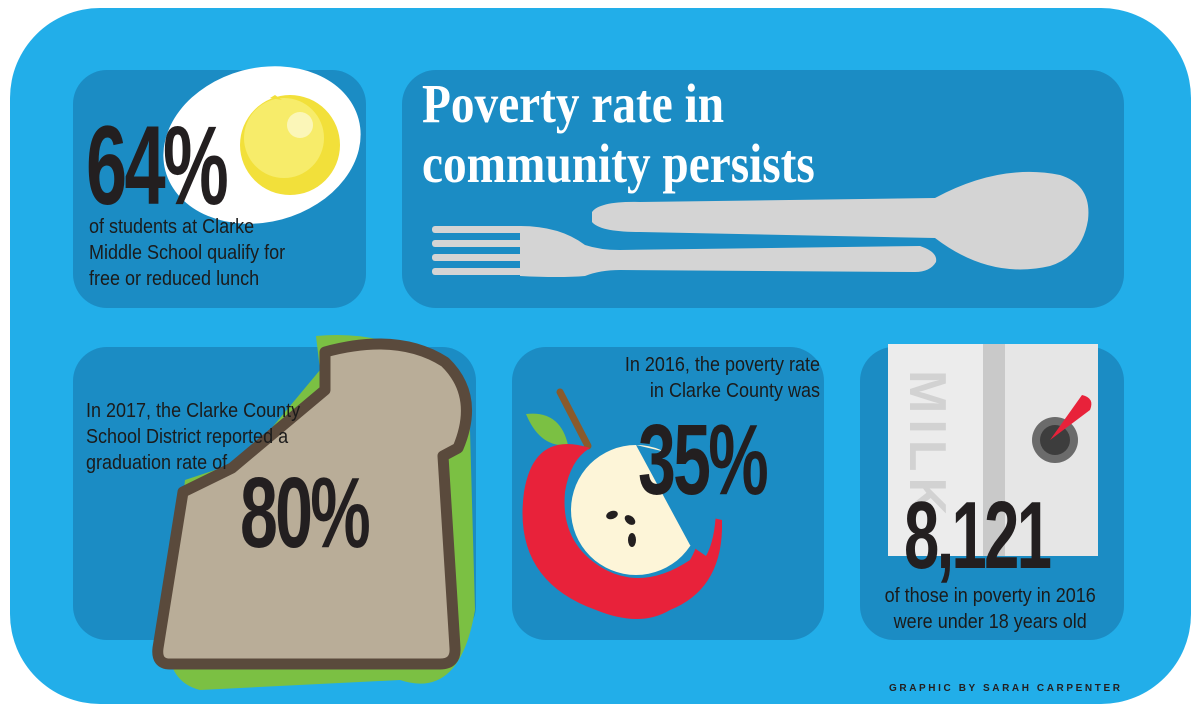  Describe the element at coordinates (157, 165) in the screenshot. I see `lunch-percent: 64%` at that location.